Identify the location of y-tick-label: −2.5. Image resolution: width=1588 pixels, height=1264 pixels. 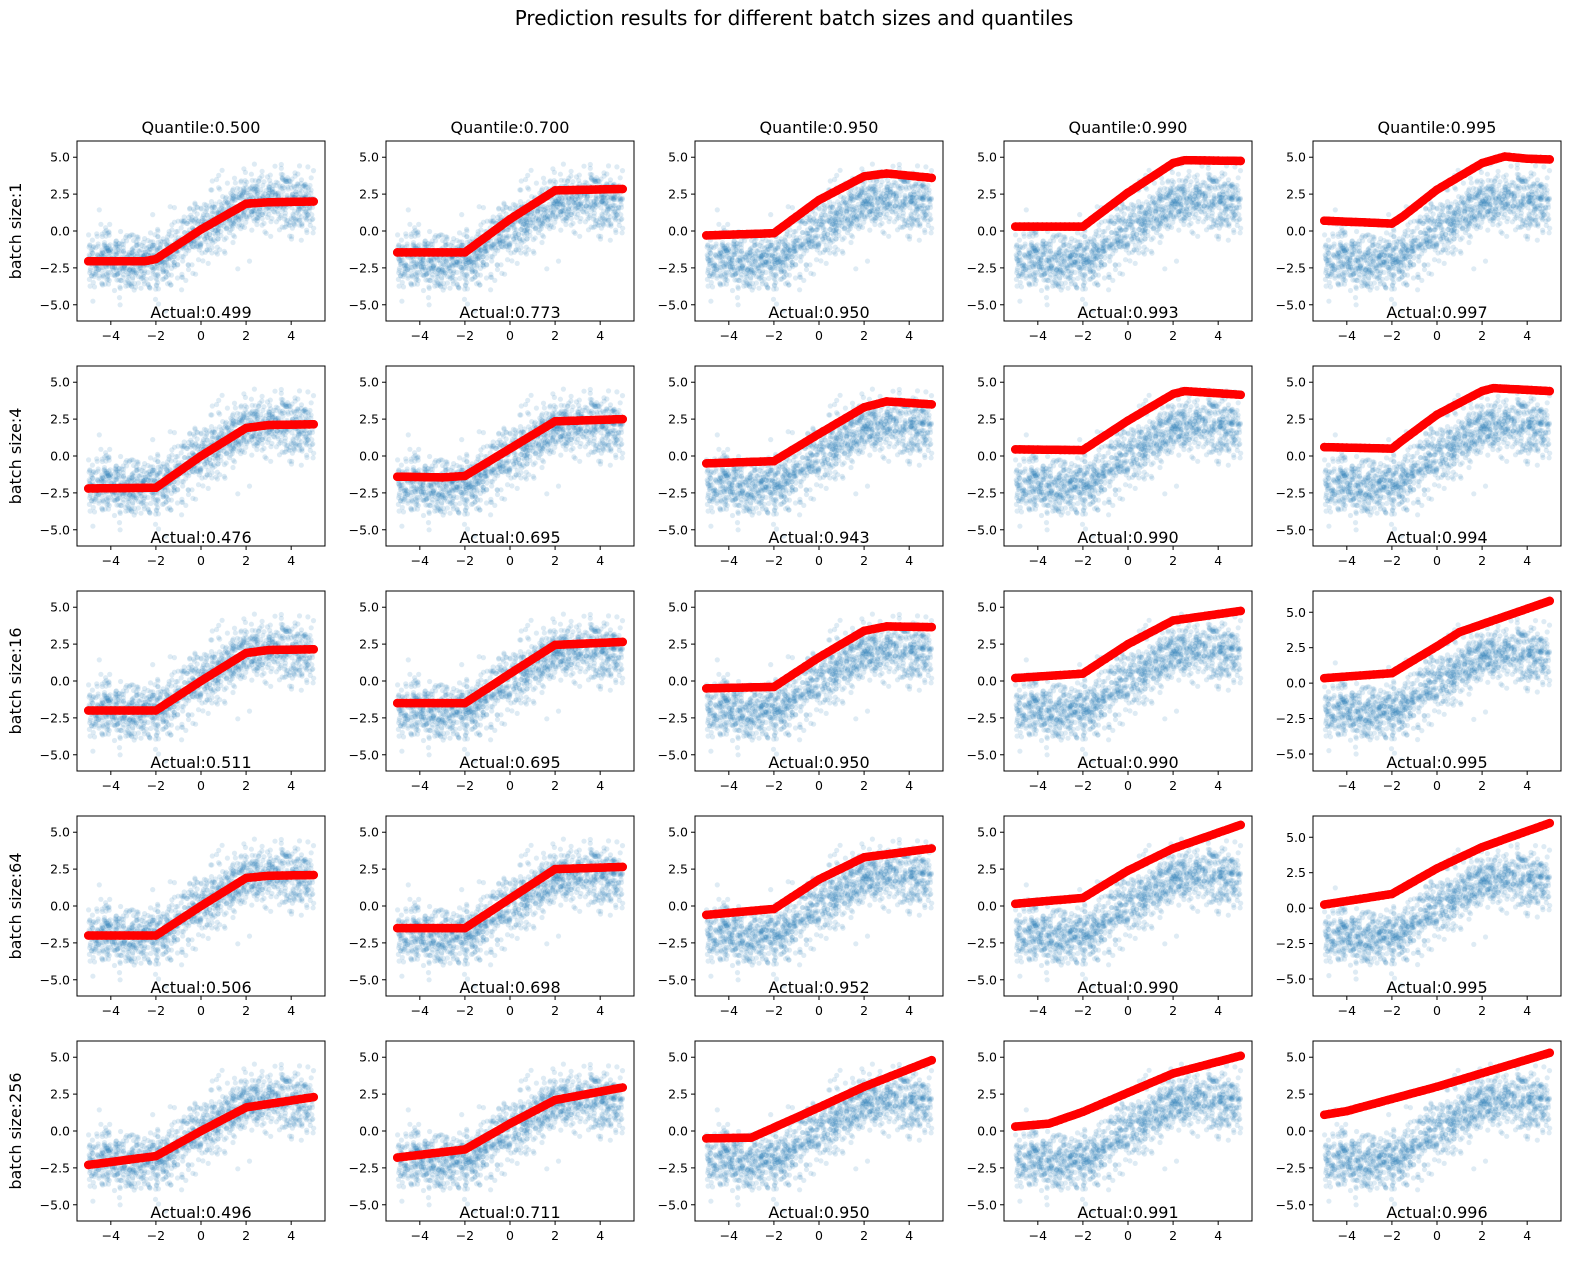
(673, 267).